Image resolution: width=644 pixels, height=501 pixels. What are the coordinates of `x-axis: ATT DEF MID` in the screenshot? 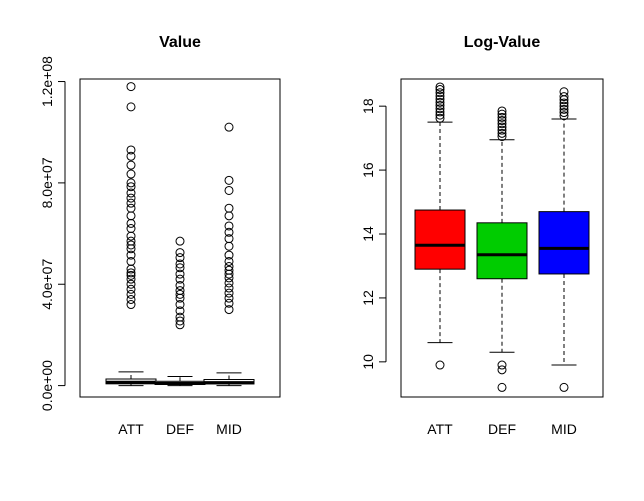 It's located at (502, 429).